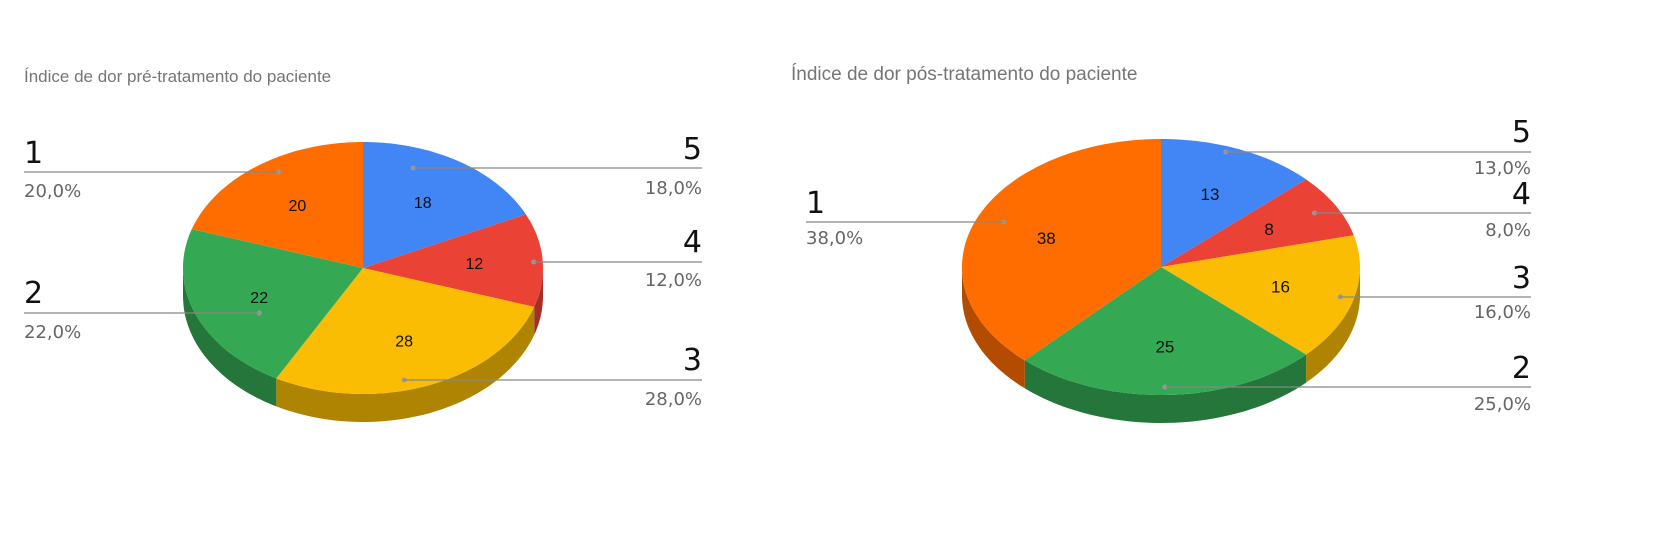  I want to click on slice-percent-label-1: 38,0%, so click(834, 238).